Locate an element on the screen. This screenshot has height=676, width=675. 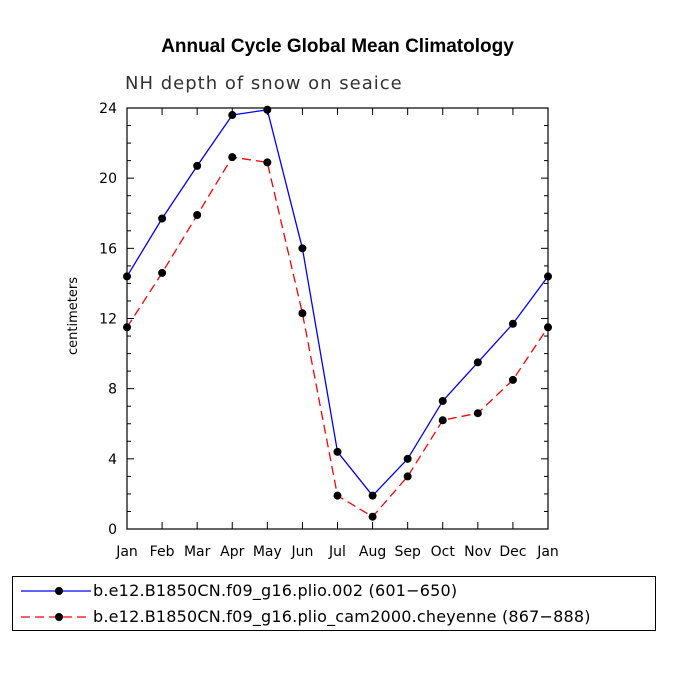
y-tick-label: 12 is located at coordinates (108, 320).